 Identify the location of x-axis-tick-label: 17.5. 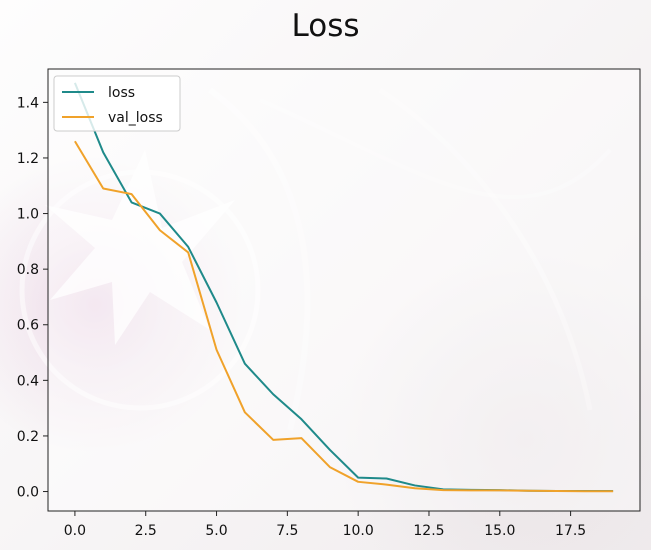
(570, 531).